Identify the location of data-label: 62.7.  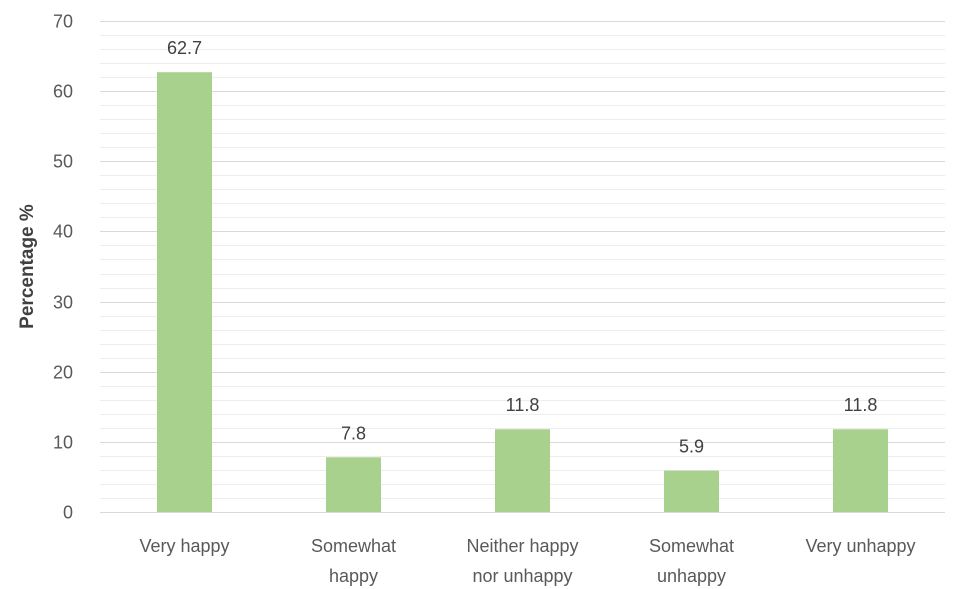
(184, 48).